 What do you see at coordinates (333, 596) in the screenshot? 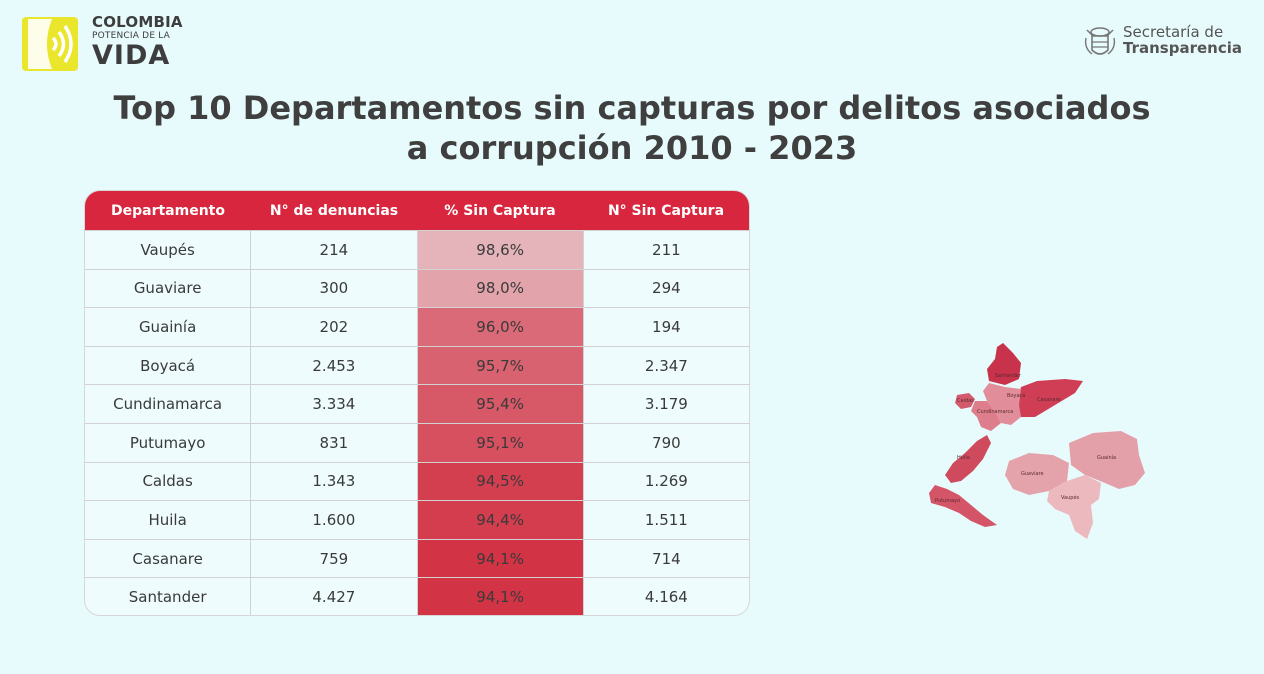
I see `cell-denuncias: 4.427` at bounding box center [333, 596].